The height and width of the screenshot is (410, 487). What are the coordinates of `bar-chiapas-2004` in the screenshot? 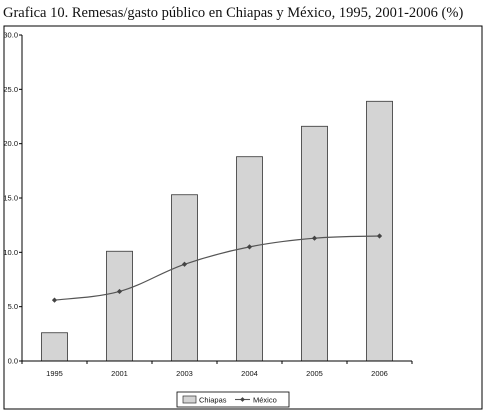 It's located at (249, 259).